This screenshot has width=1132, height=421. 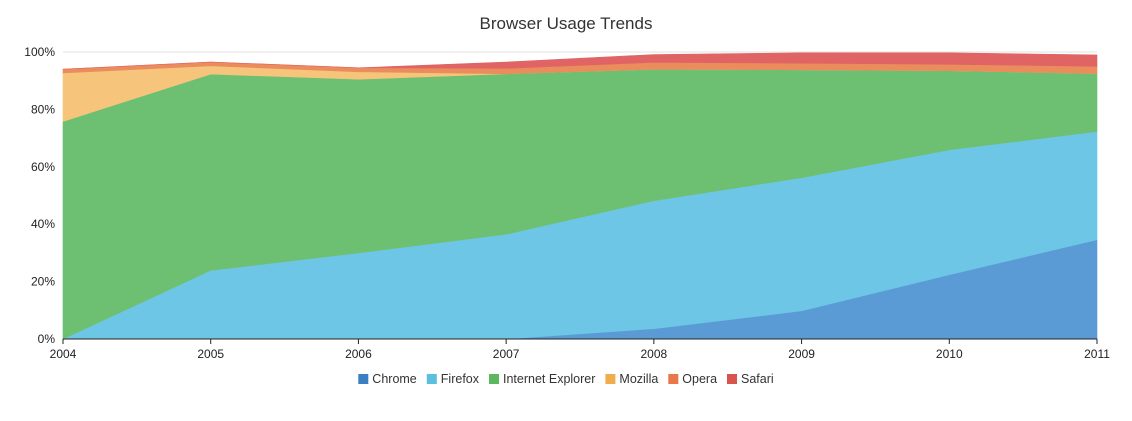 I want to click on y-tick-label: 40%, so click(x=43, y=224).